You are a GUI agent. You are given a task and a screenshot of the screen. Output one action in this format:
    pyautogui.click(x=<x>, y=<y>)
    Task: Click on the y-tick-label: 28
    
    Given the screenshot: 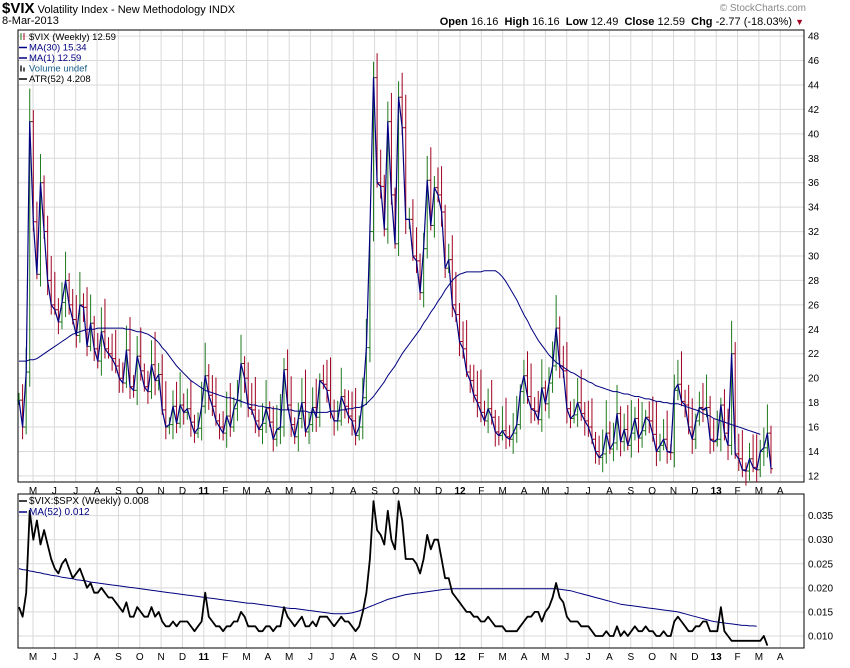 What is the action you would take?
    pyautogui.click(x=814, y=281)
    